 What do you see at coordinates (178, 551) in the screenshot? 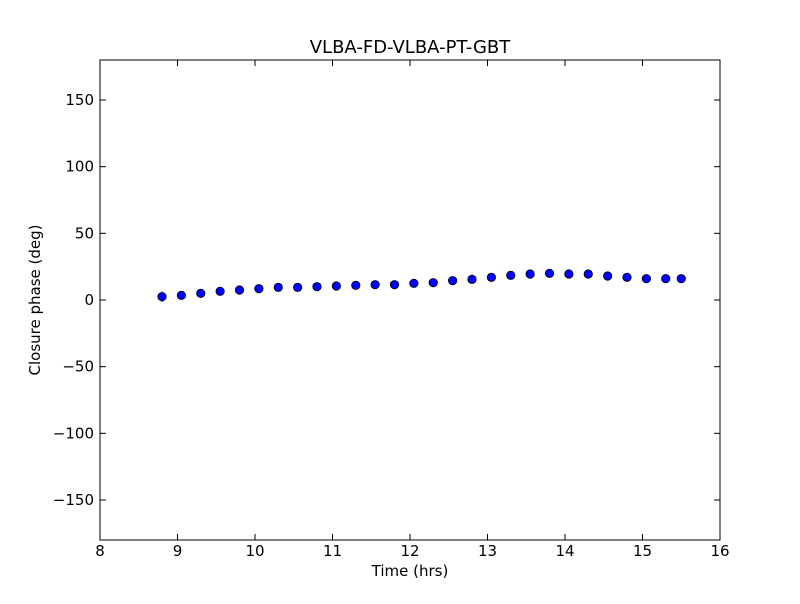
I see `x-tick-label: 9` at bounding box center [178, 551].